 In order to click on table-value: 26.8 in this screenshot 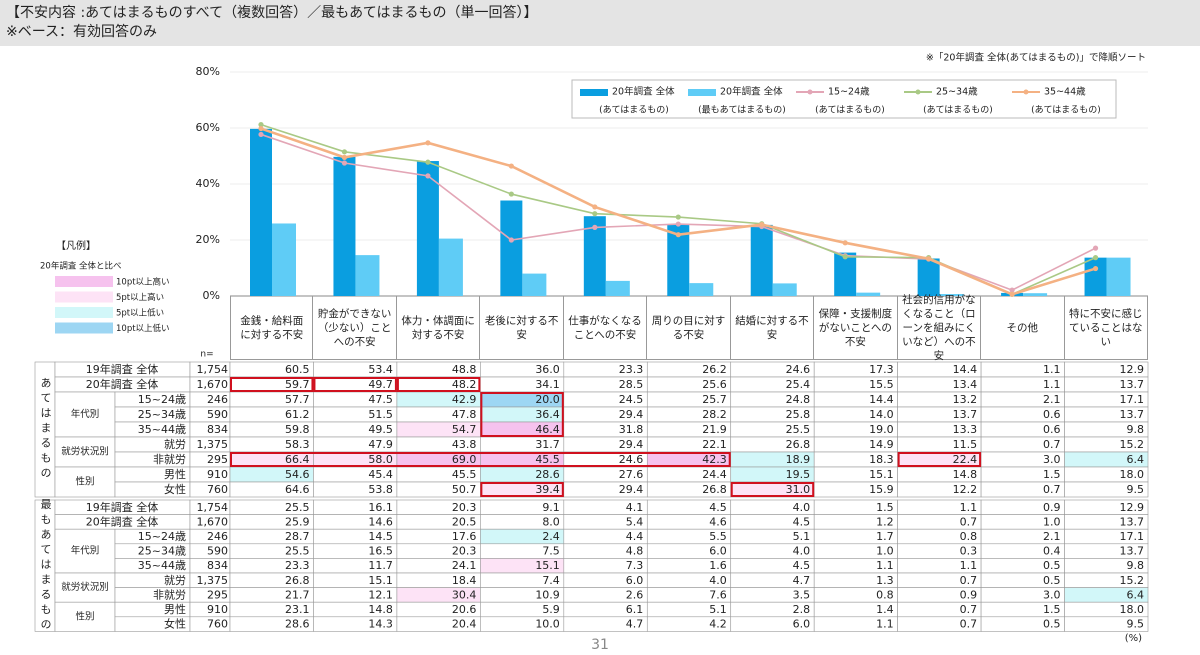, I will do `click(714, 489)`.